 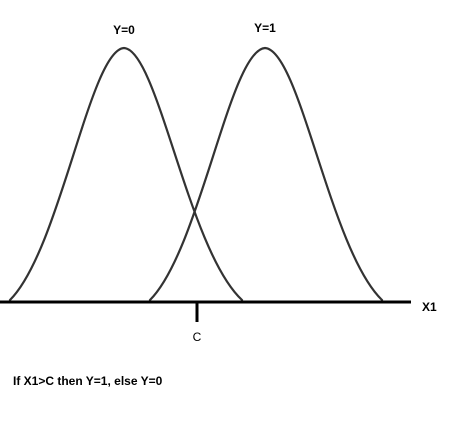 What do you see at coordinates (88, 381) in the screenshot?
I see `decision-rule-text: If X1>C then Y=1, else Y=0` at bounding box center [88, 381].